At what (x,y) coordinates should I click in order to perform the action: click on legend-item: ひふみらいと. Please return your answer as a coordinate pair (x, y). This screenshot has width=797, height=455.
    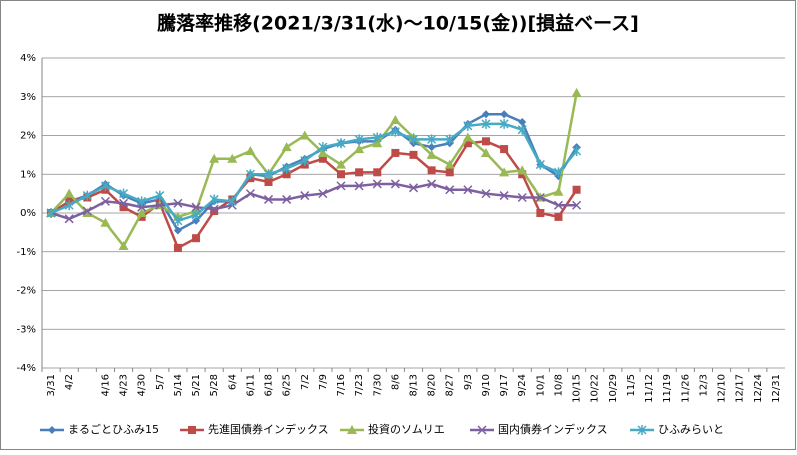
    Looking at the image, I should click on (677, 429).